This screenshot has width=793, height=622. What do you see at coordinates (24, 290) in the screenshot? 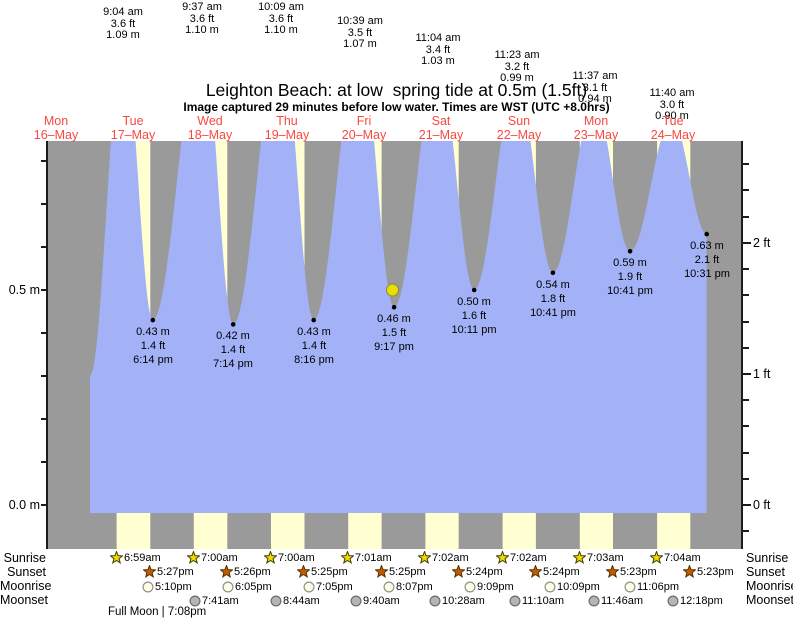
I see `y-axis-label-m: 0.5 m` at bounding box center [24, 290].